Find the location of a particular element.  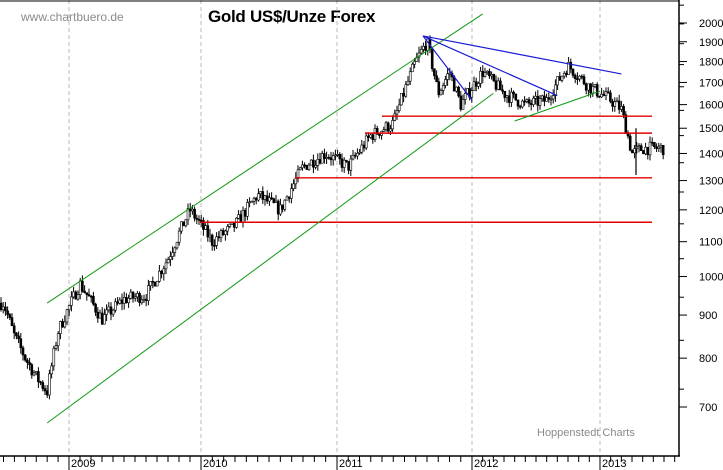

y-tick-label: 1900 is located at coordinates (711, 43).